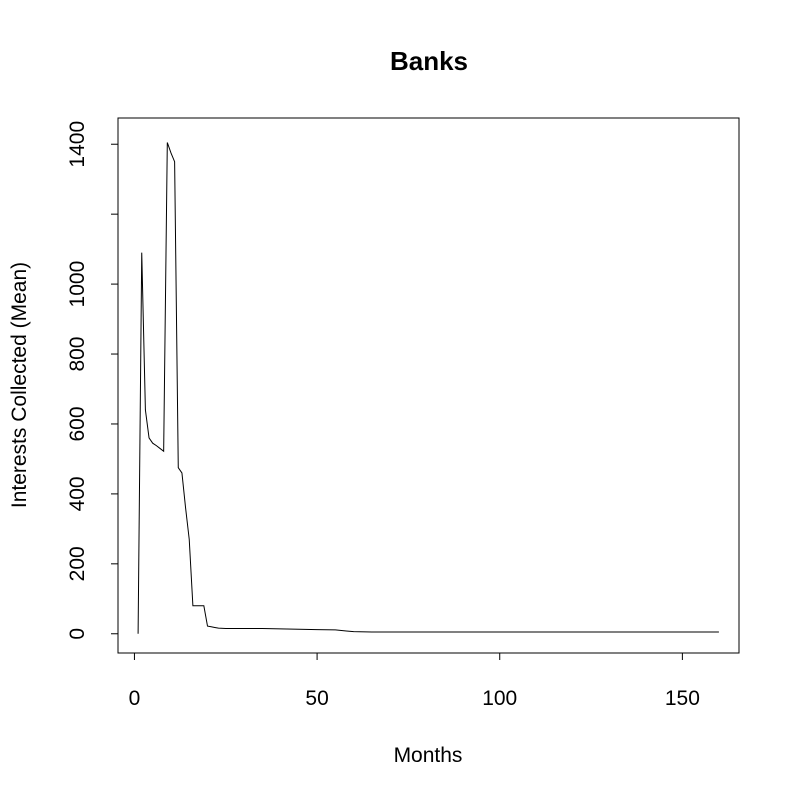 Image resolution: width=800 pixels, height=800 pixels. Describe the element at coordinates (428, 755) in the screenshot. I see `x-axis-label: Months` at that location.